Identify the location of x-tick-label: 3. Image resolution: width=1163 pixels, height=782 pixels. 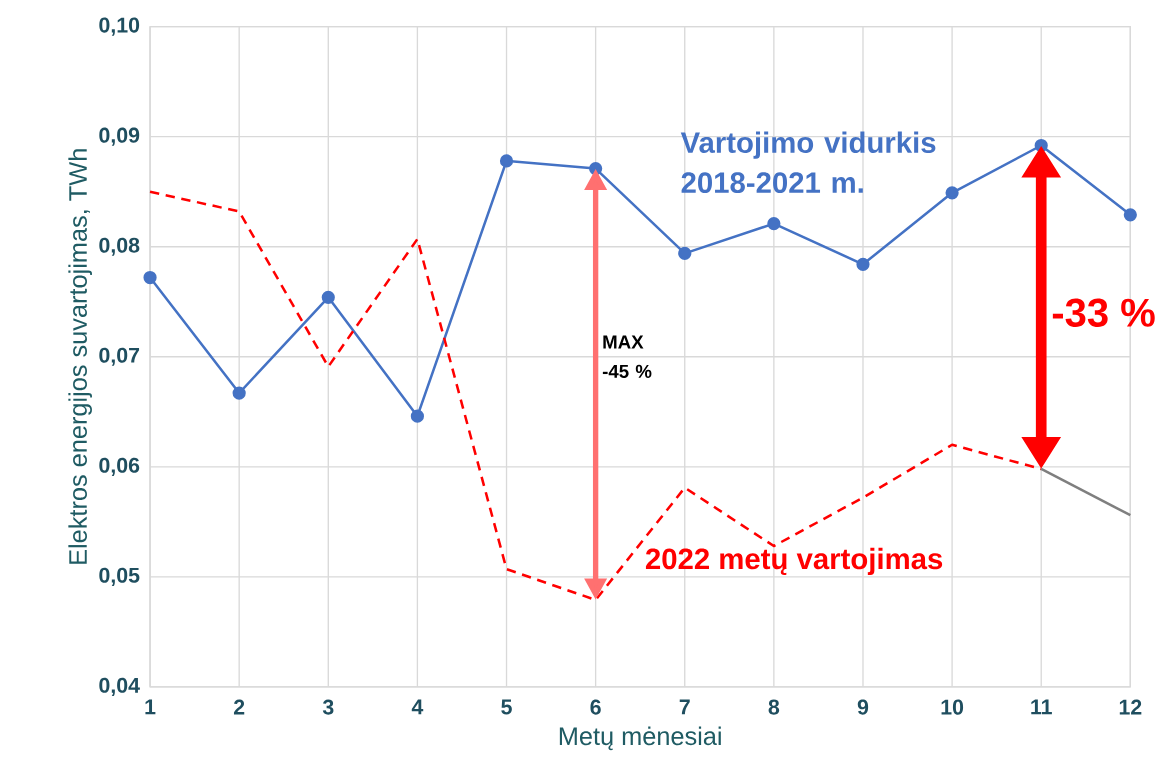
(328, 707).